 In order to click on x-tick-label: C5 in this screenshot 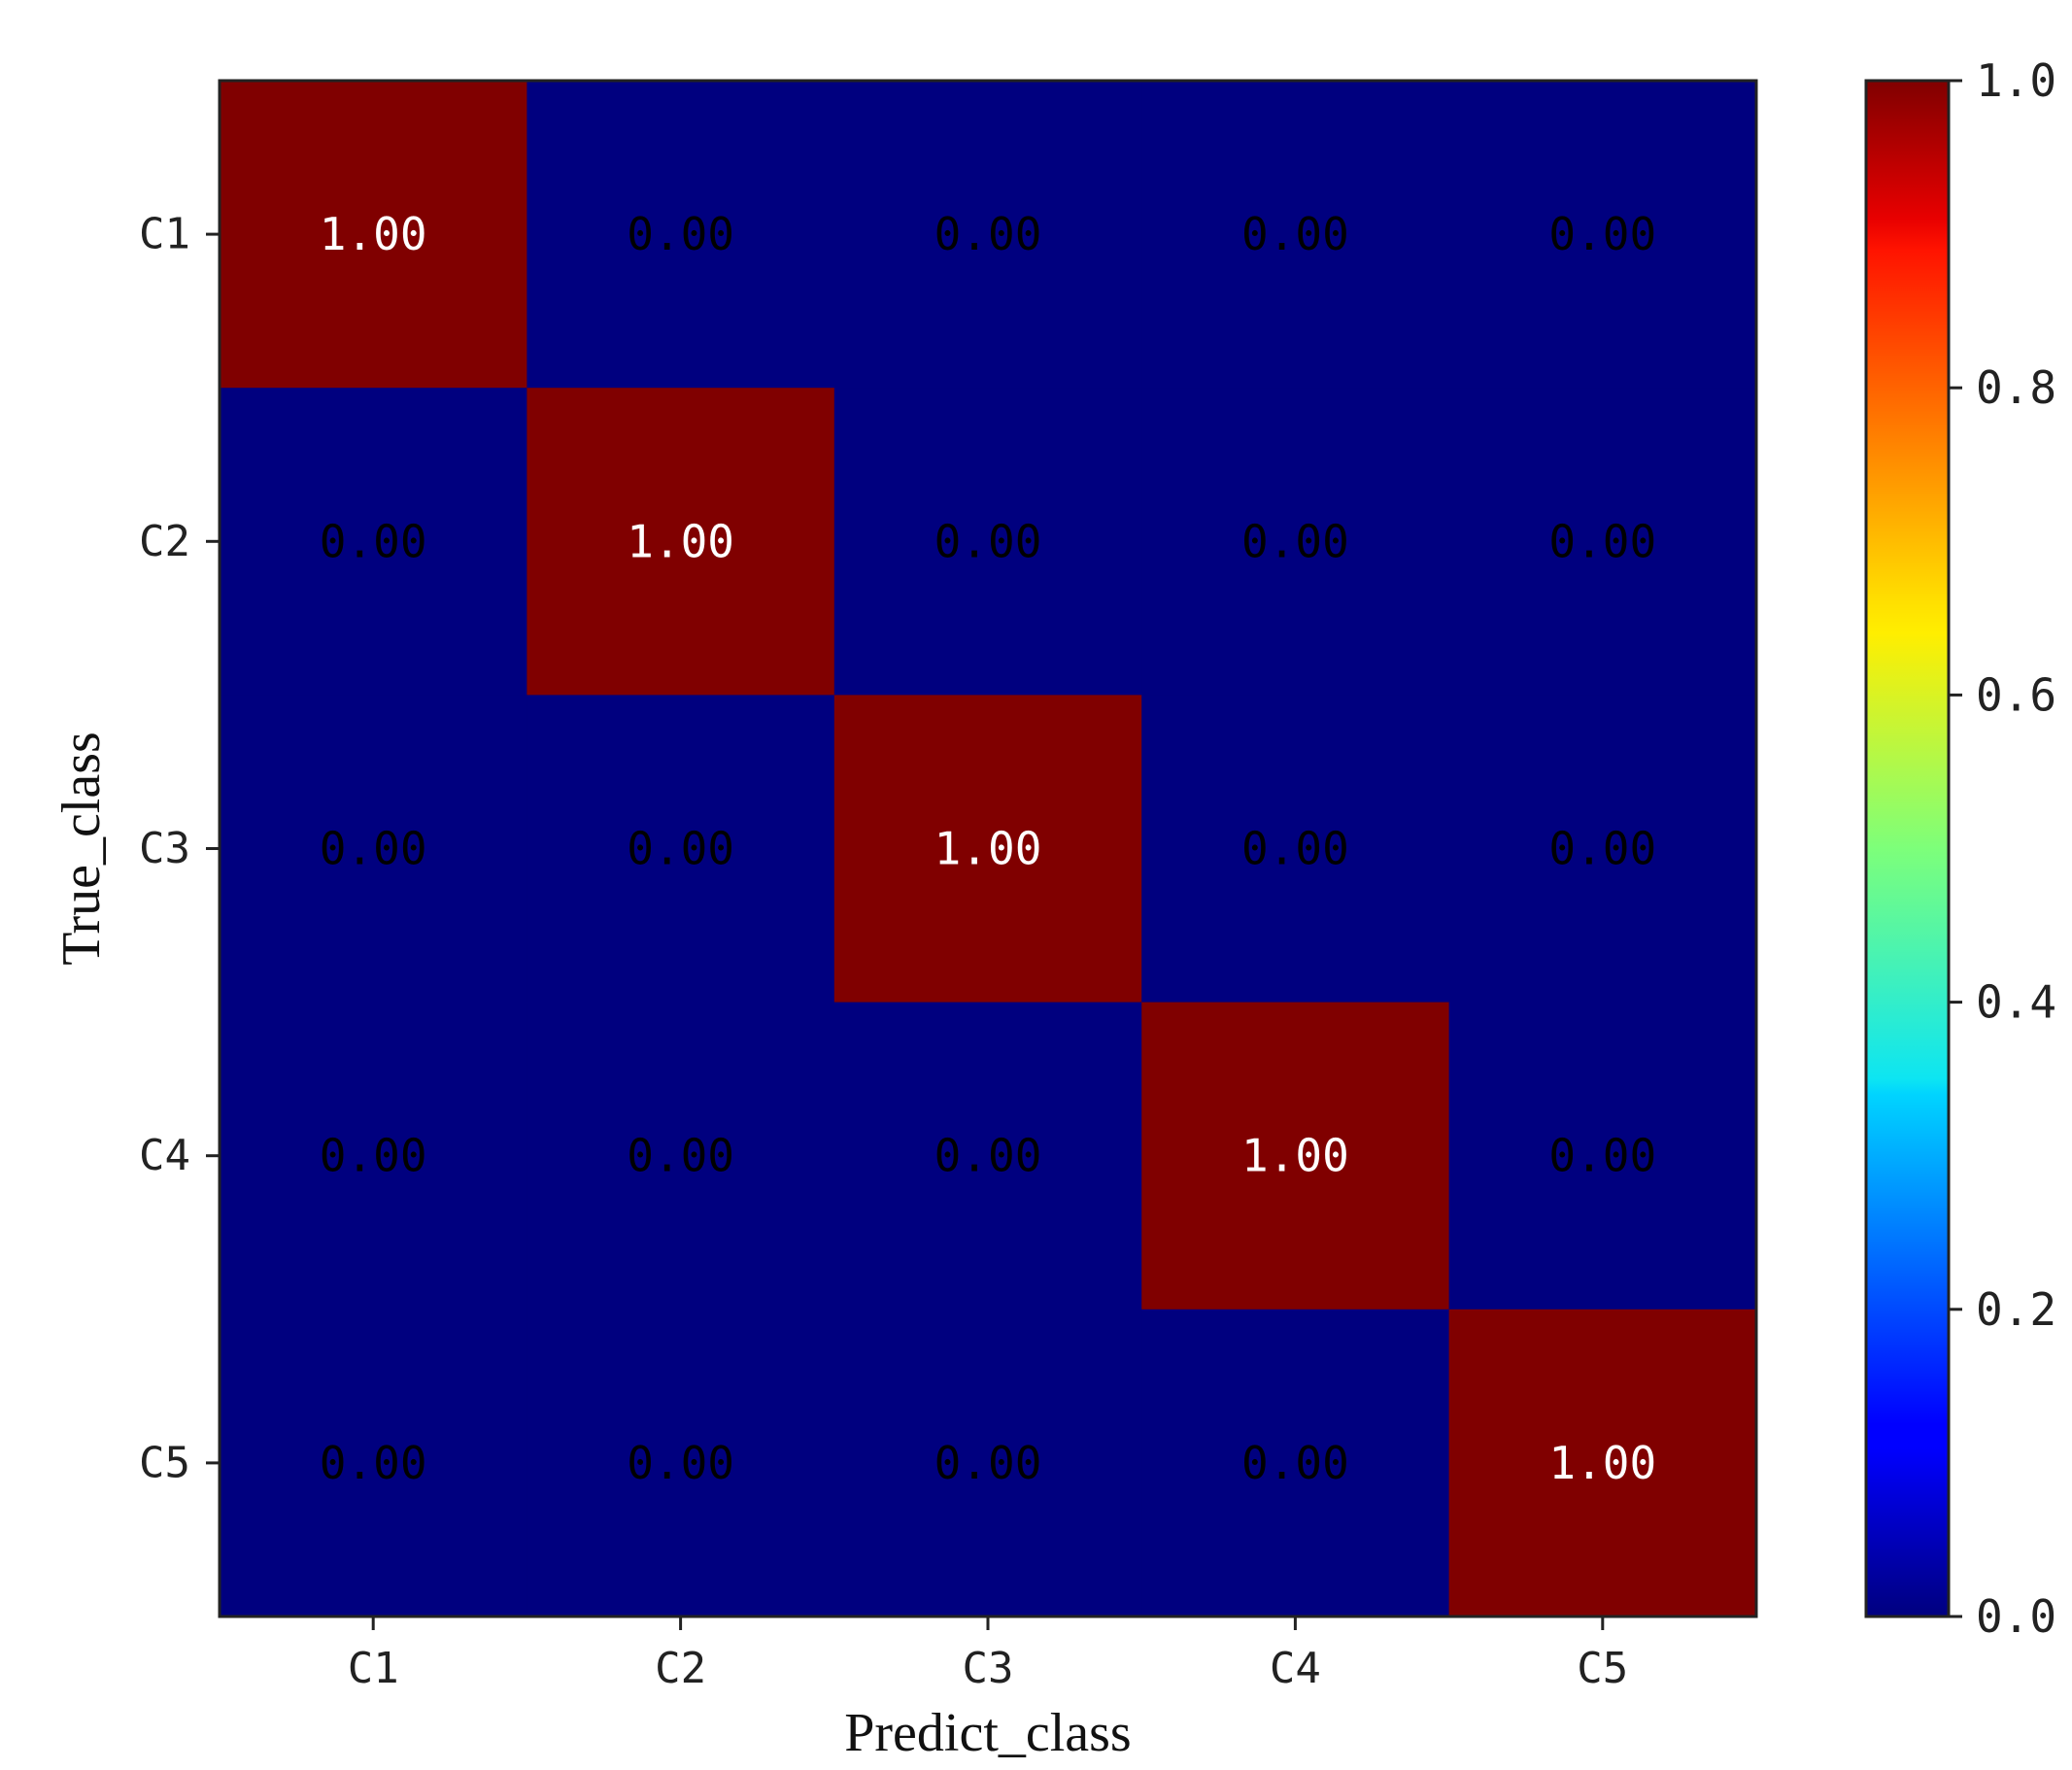, I will do `click(1602, 1668)`.